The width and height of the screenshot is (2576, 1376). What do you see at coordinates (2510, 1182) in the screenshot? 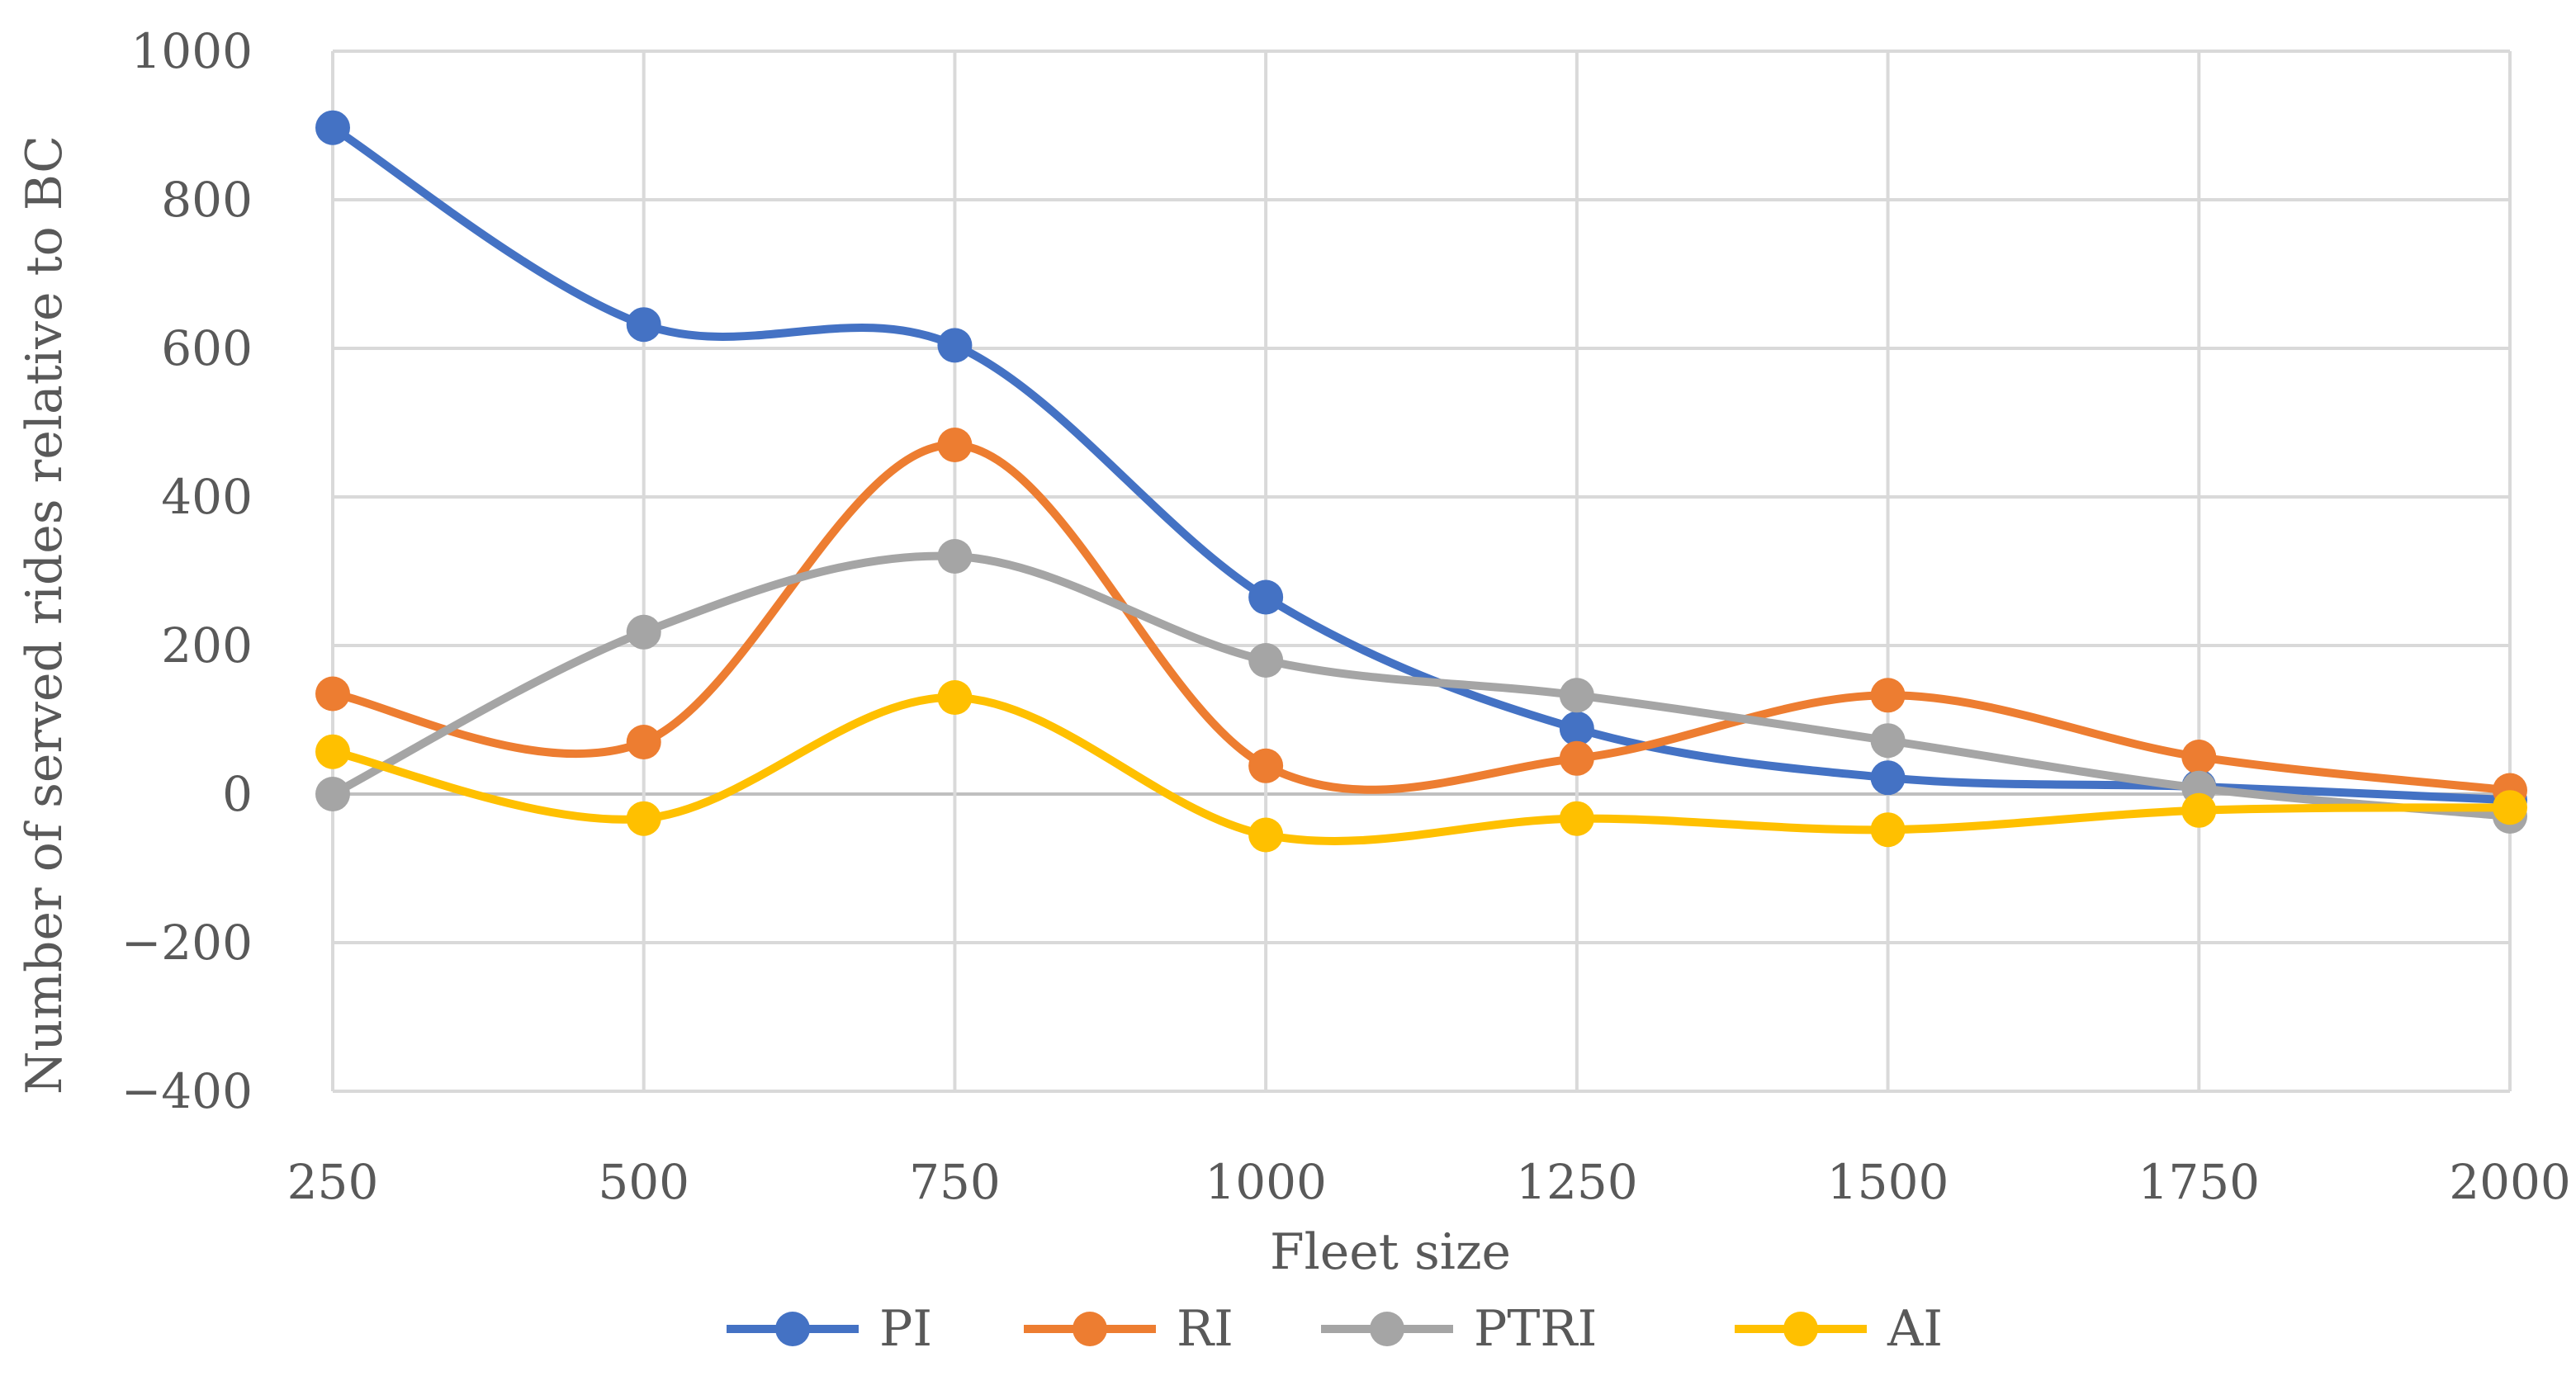
I see `x-tick-label: 2000` at bounding box center [2510, 1182].